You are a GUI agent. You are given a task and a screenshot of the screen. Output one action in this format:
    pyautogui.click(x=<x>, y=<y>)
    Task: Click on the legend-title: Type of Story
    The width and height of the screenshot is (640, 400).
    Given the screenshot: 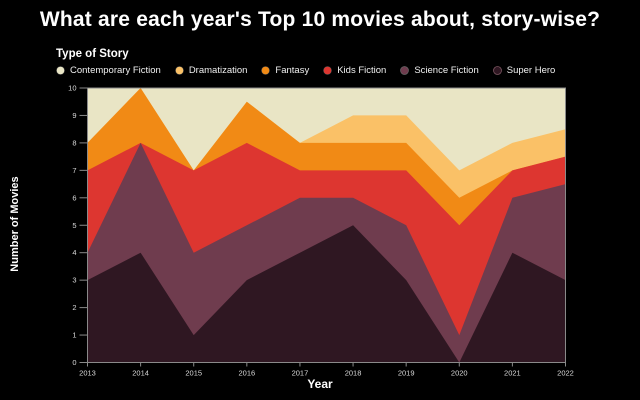 What is the action you would take?
    pyautogui.click(x=92, y=54)
    